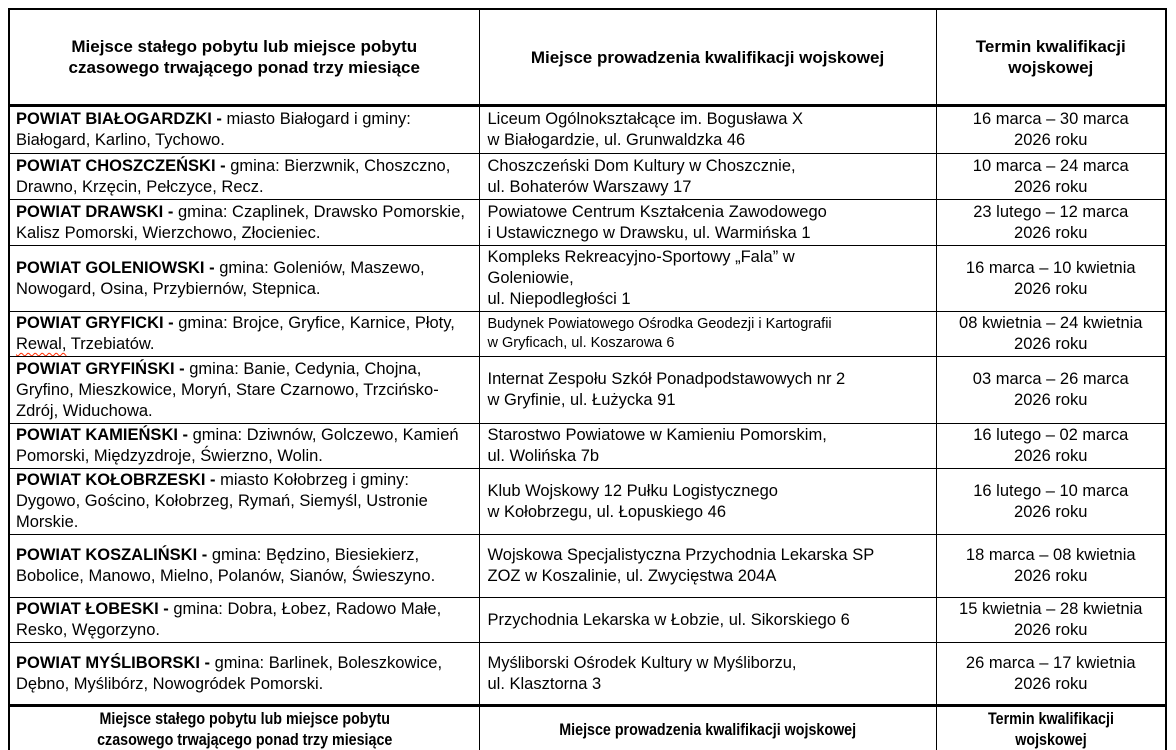  I want to click on term-cell: 16 lutego – 10 marca 2026 roku, so click(1051, 501).